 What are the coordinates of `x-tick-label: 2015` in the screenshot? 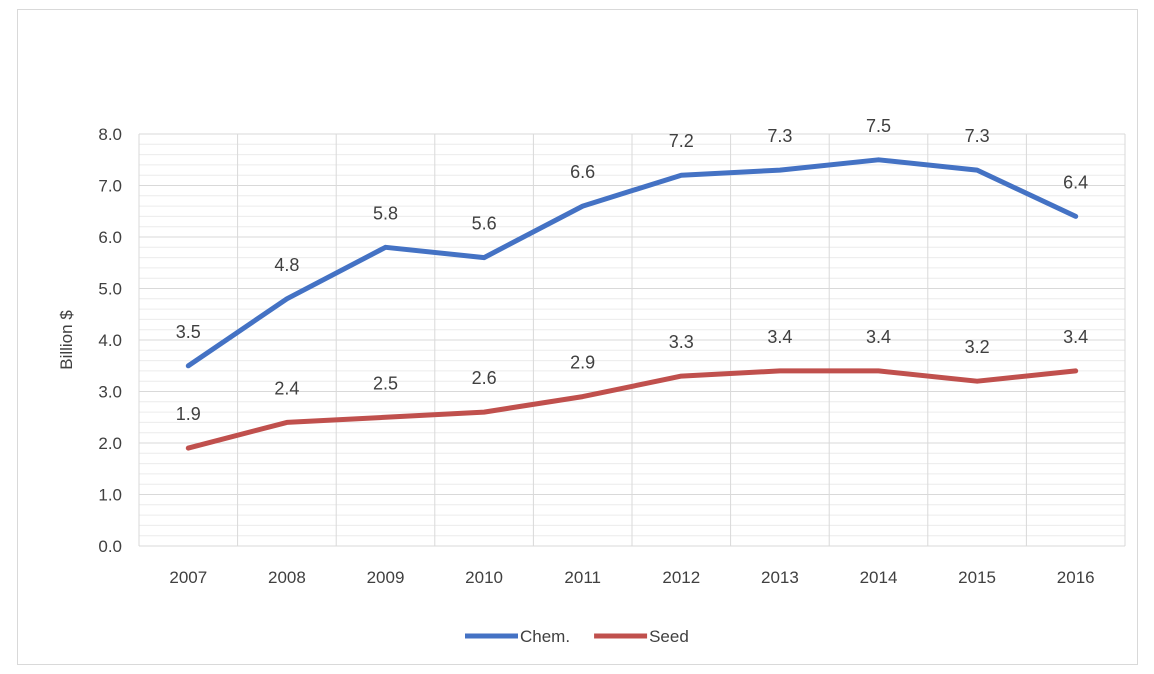 It's located at (977, 577).